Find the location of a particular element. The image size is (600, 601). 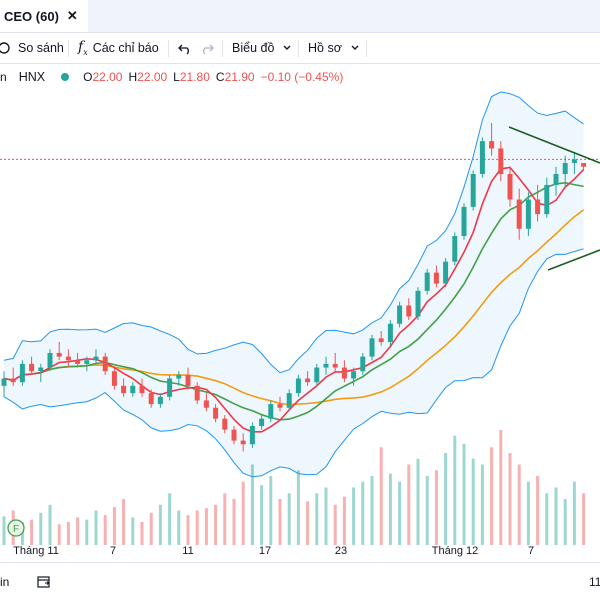

chevron-down-icon is located at coordinates (355, 47).